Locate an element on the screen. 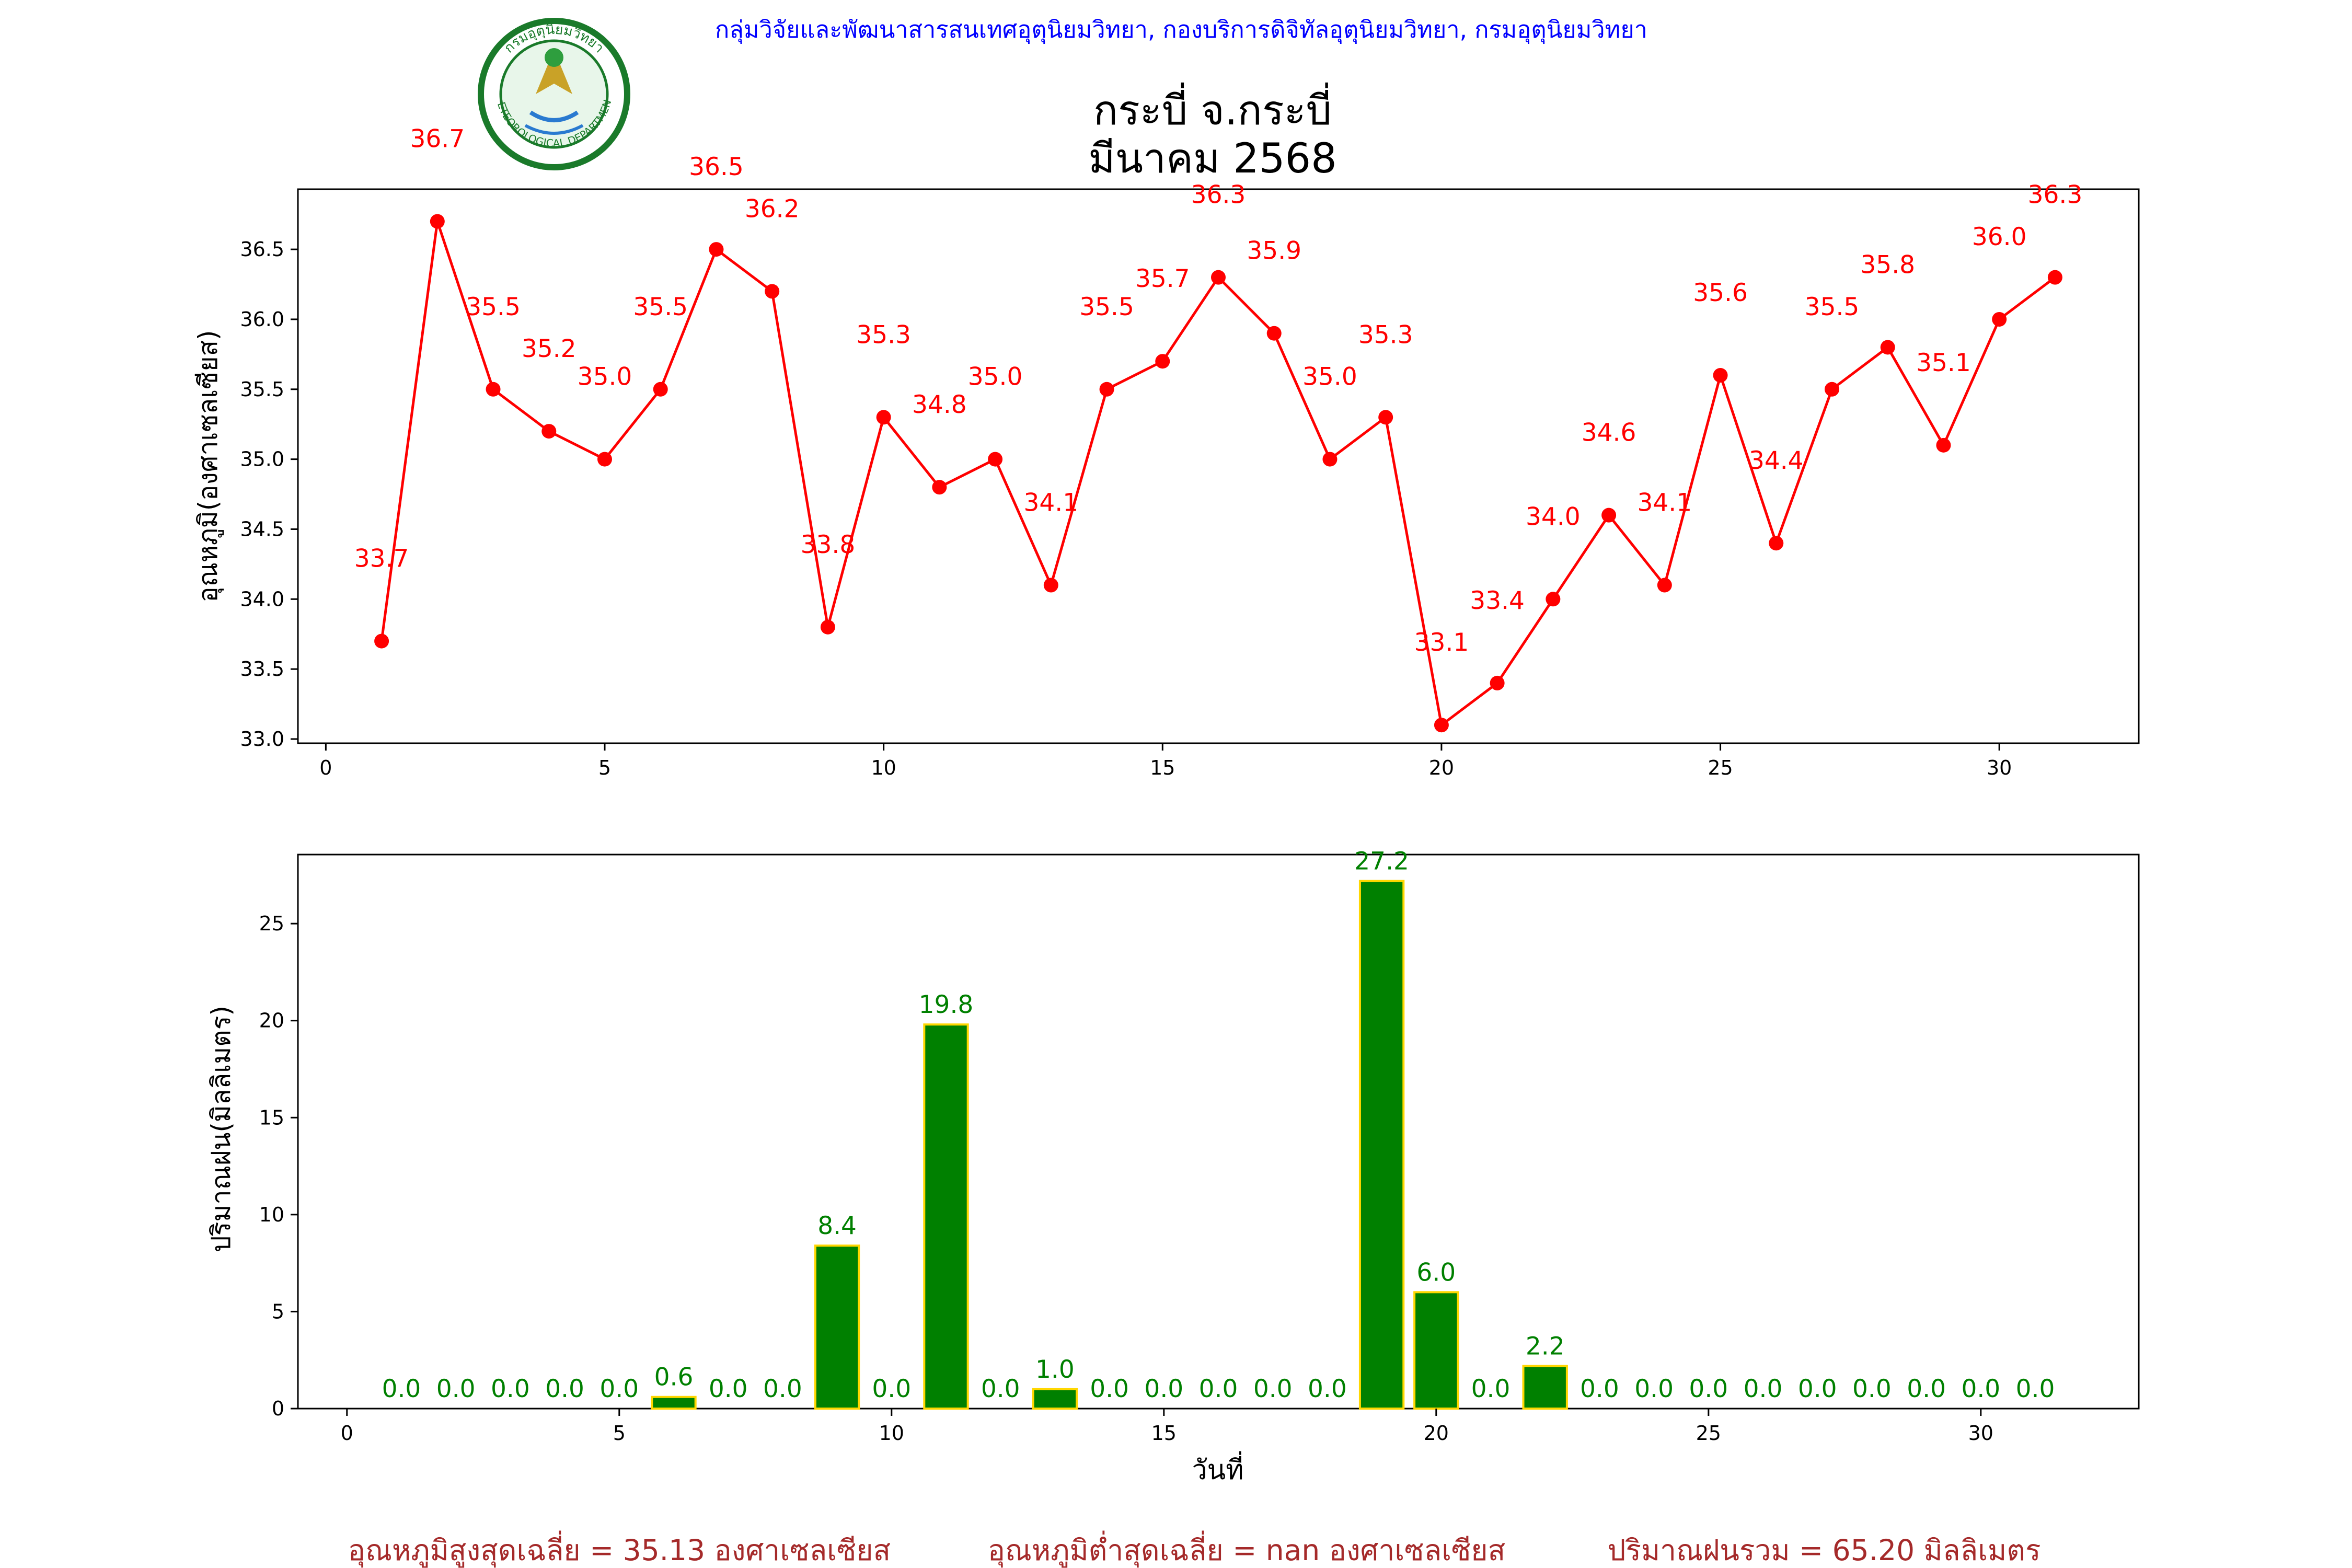 The image size is (2352, 1568). temperature-data-label: 33.4 is located at coordinates (1497, 600).